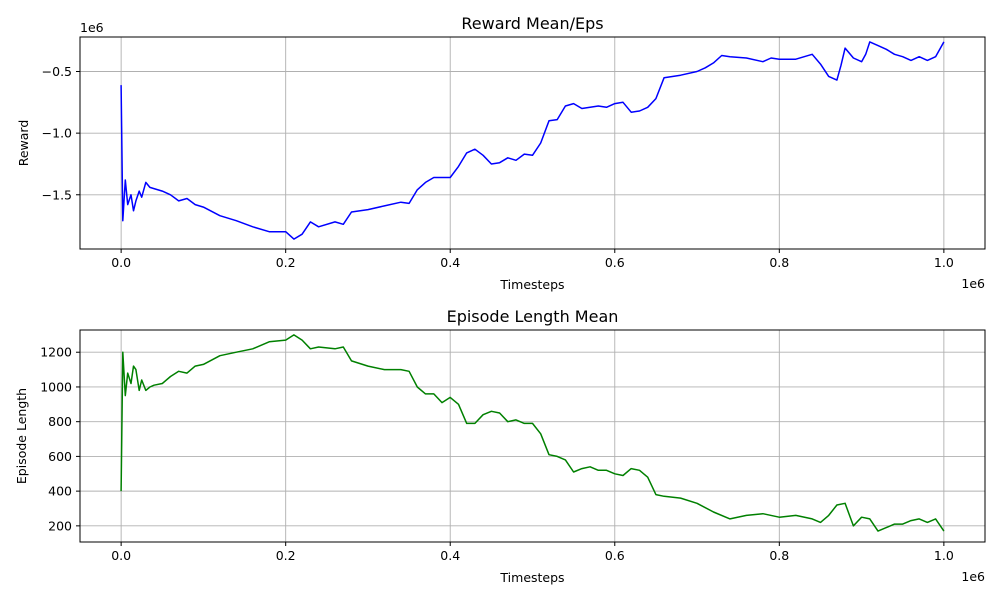 Image resolution: width=1000 pixels, height=600 pixels. I want to click on y-tick-label: 1200, so click(56, 352).